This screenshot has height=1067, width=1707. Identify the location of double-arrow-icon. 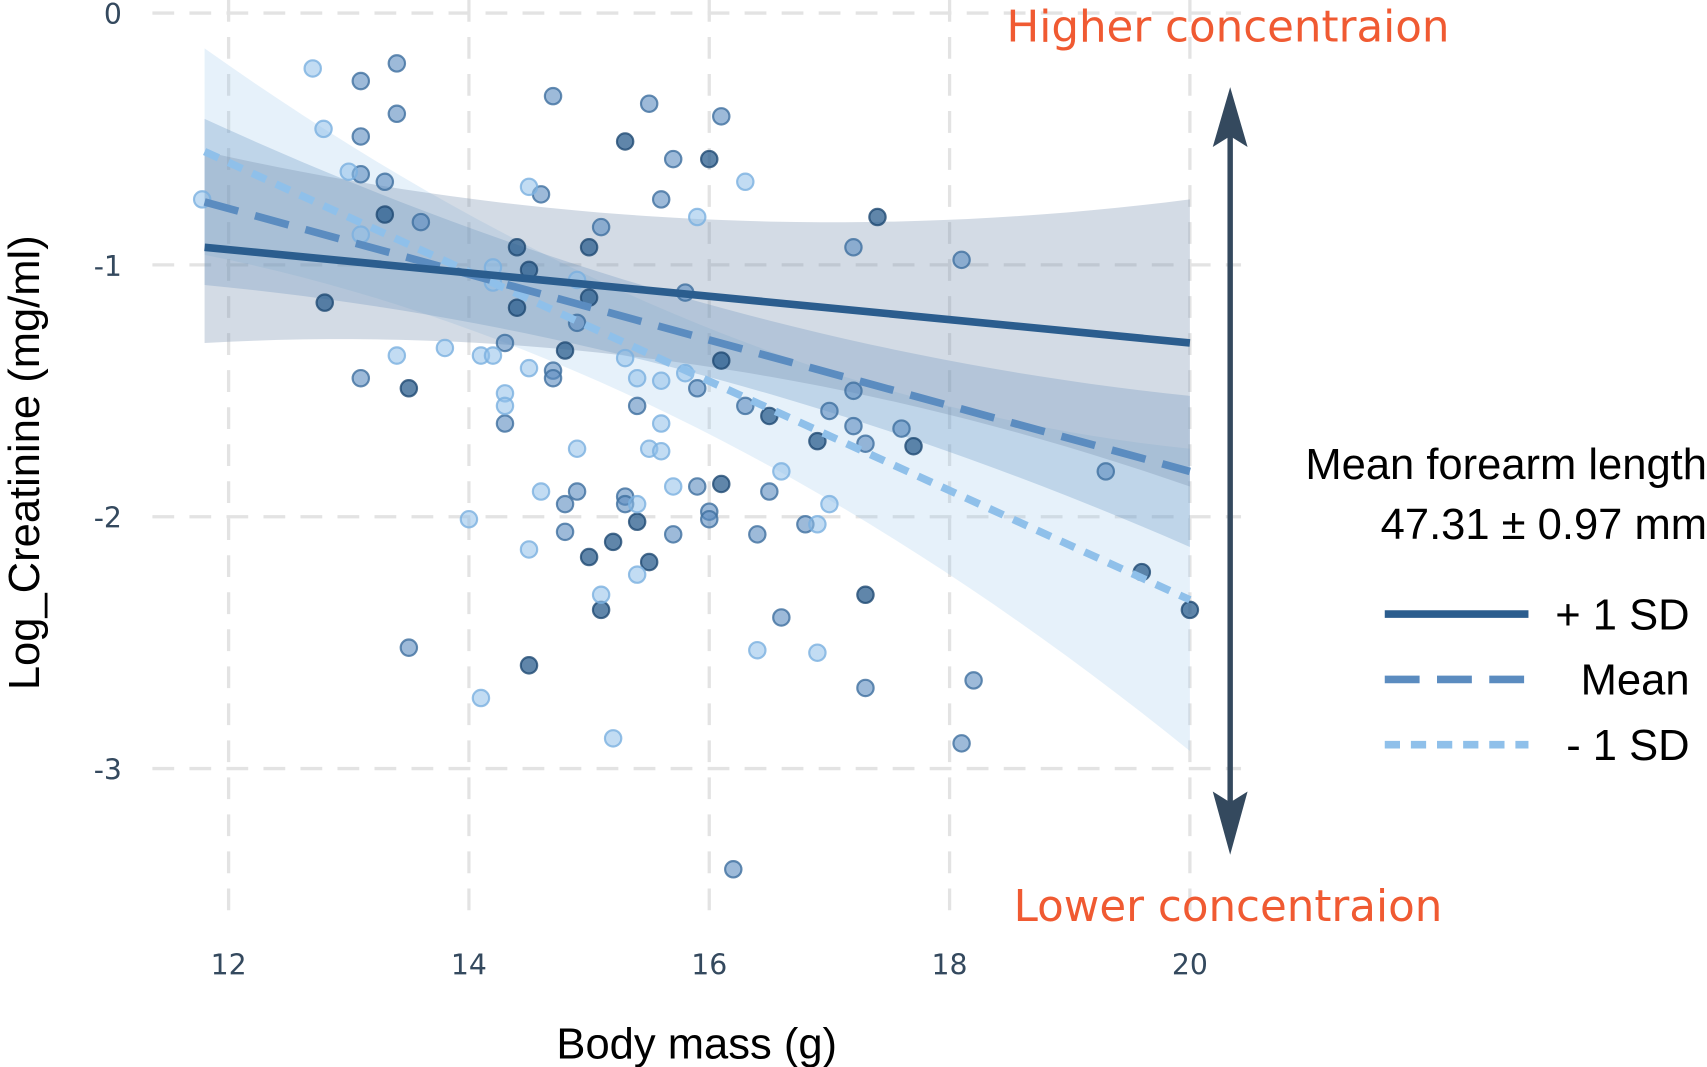
(1230, 471).